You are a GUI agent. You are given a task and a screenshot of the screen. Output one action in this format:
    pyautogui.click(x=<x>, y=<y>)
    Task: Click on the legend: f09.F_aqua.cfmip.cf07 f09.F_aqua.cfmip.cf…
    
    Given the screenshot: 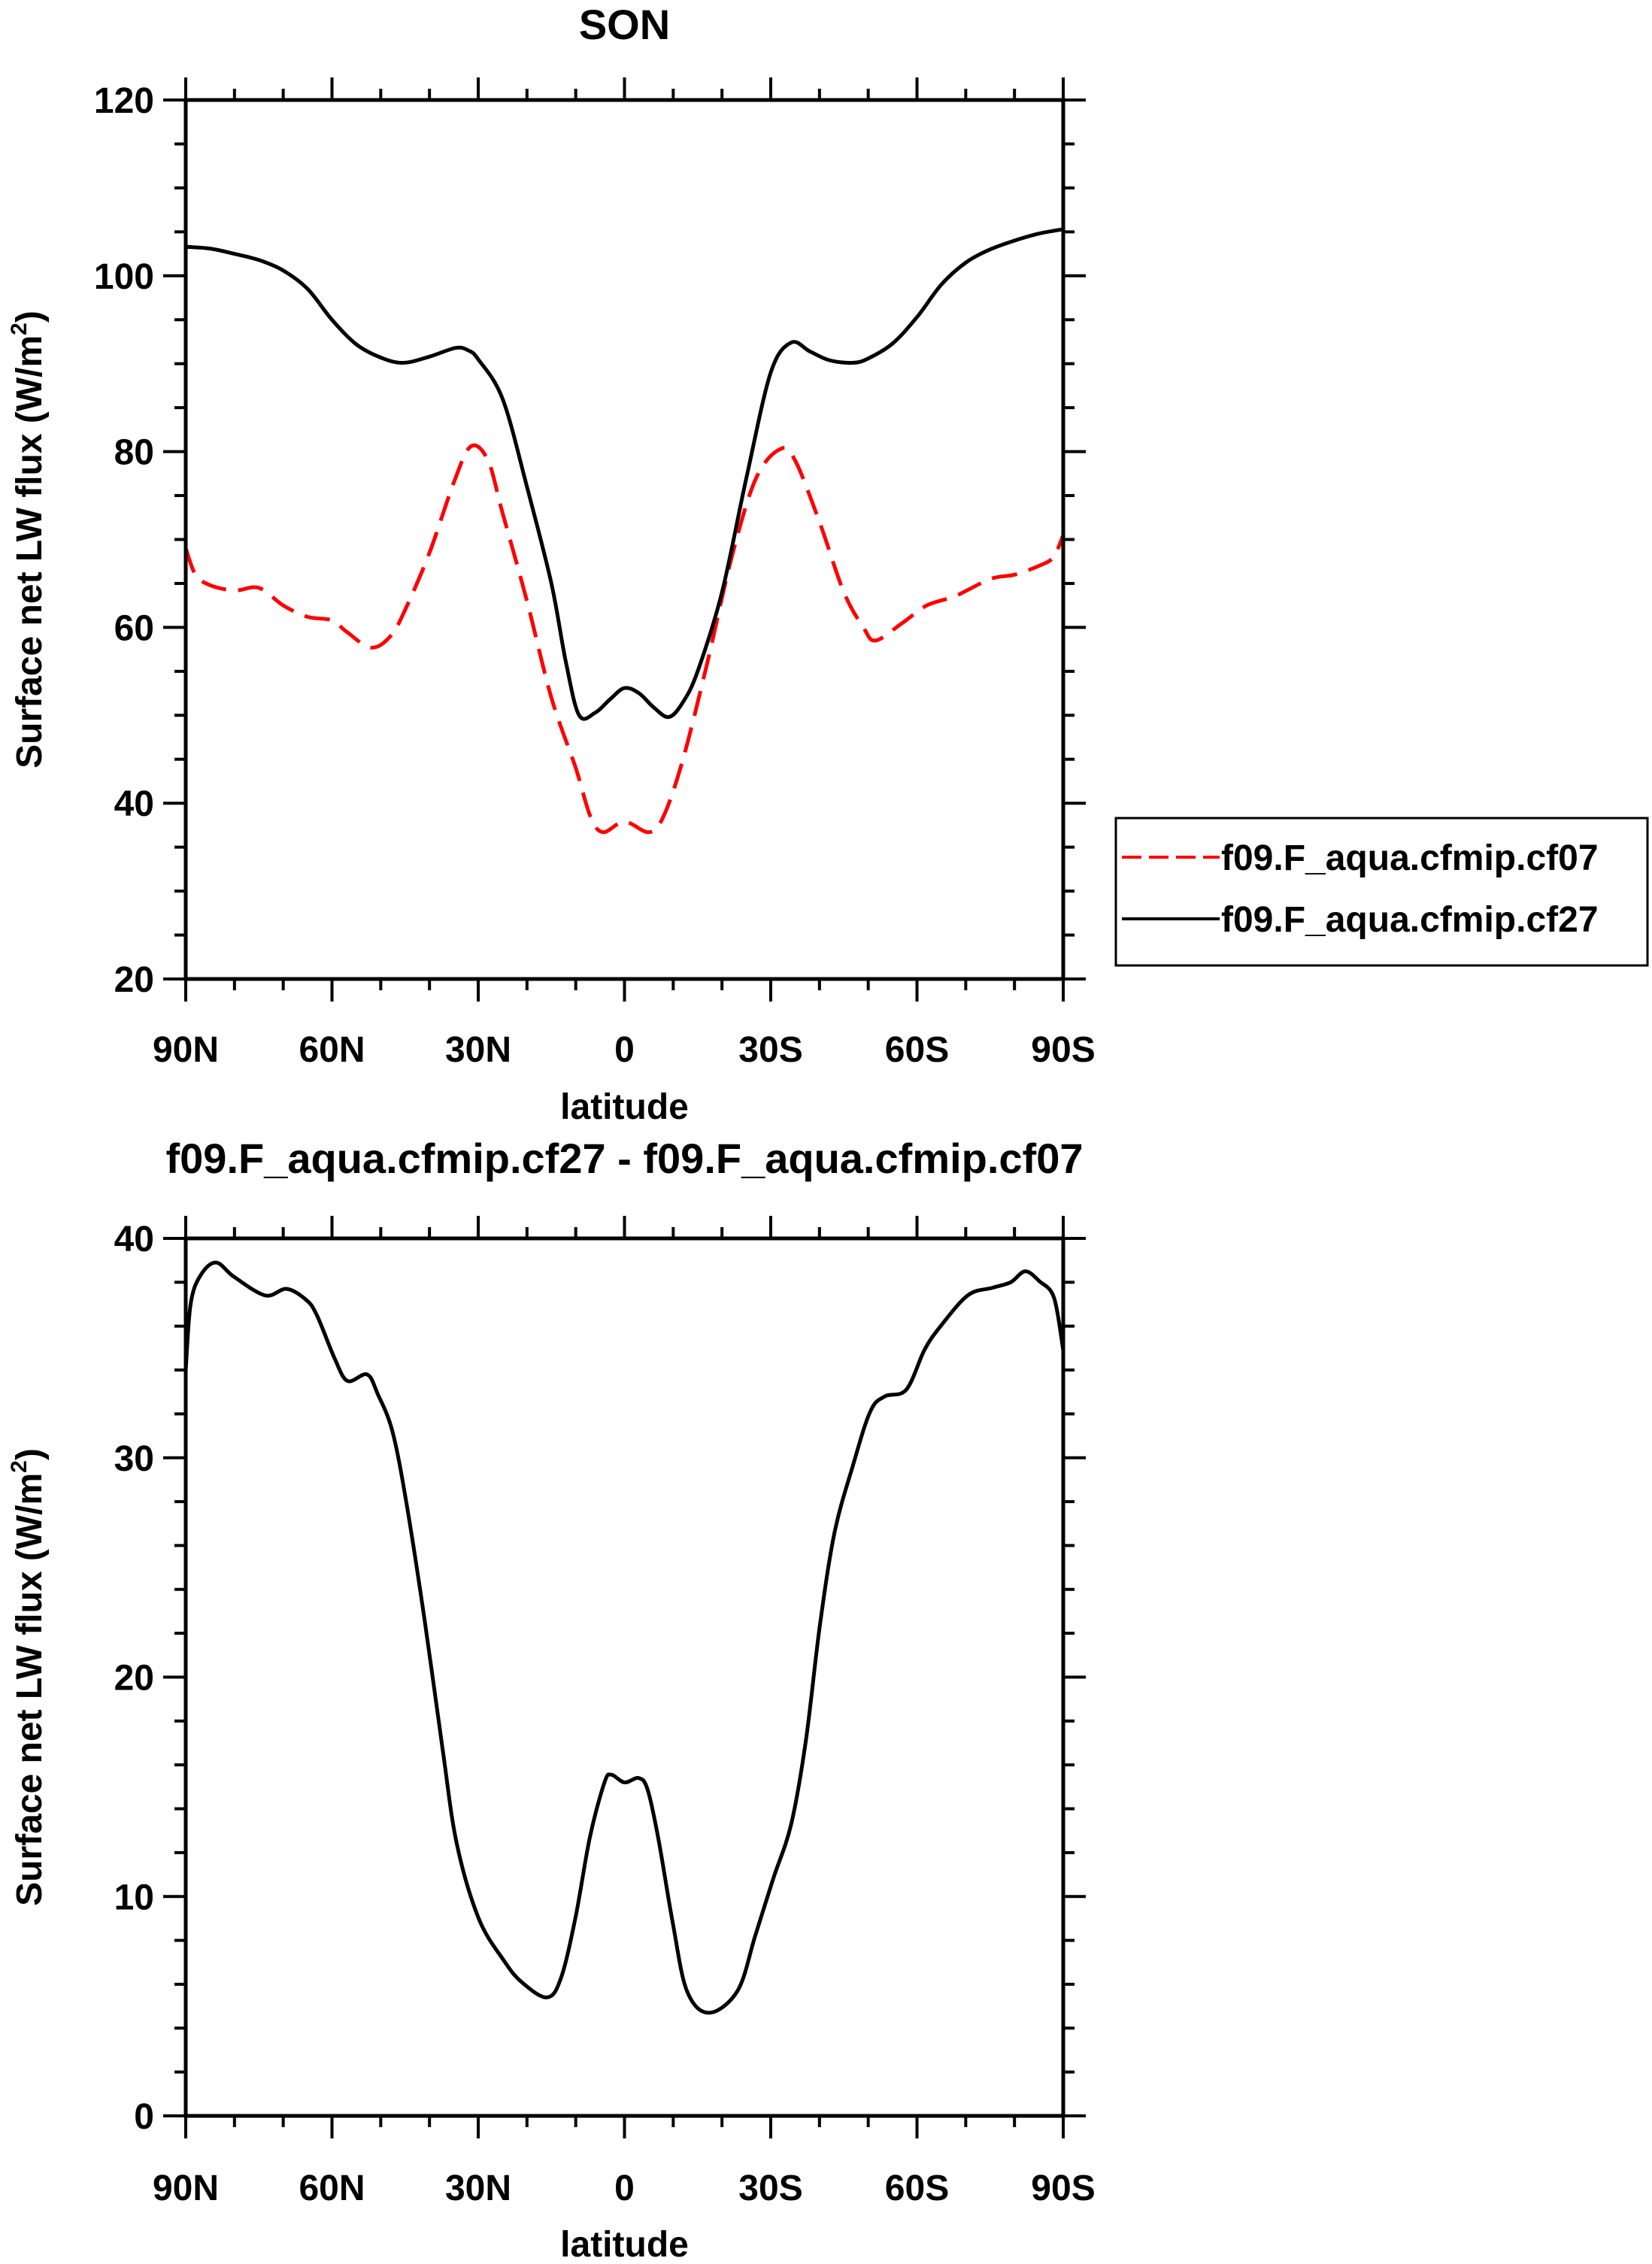 What is the action you would take?
    pyautogui.click(x=1381, y=892)
    